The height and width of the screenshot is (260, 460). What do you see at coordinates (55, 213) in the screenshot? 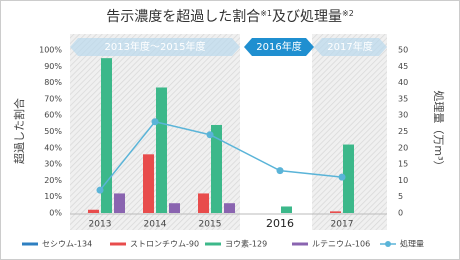
I see `y-tick-label: 0%` at bounding box center [55, 213].